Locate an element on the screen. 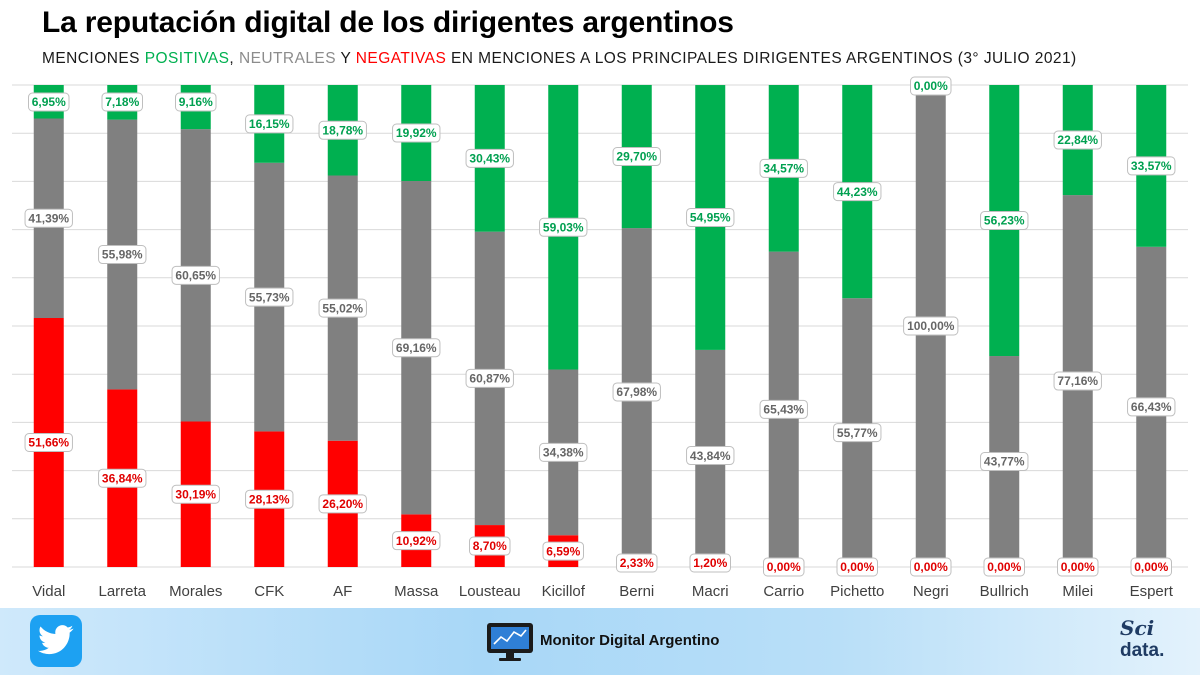 The height and width of the screenshot is (675, 1200). data-label-negative-massa: 10,92% is located at coordinates (416, 541).